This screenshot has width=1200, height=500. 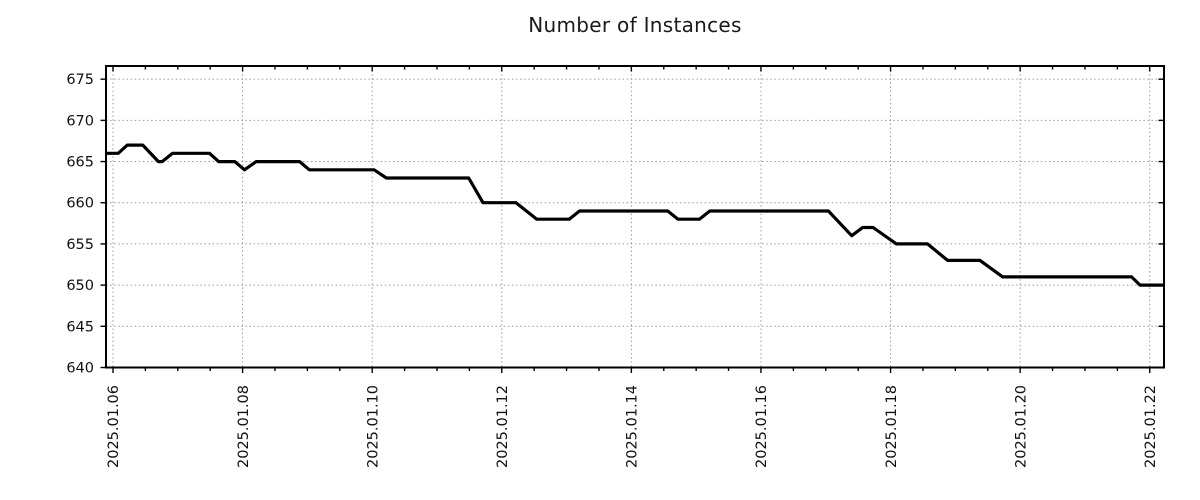 I want to click on x-tick-label: 2025.01.20, so click(x=1021, y=426).